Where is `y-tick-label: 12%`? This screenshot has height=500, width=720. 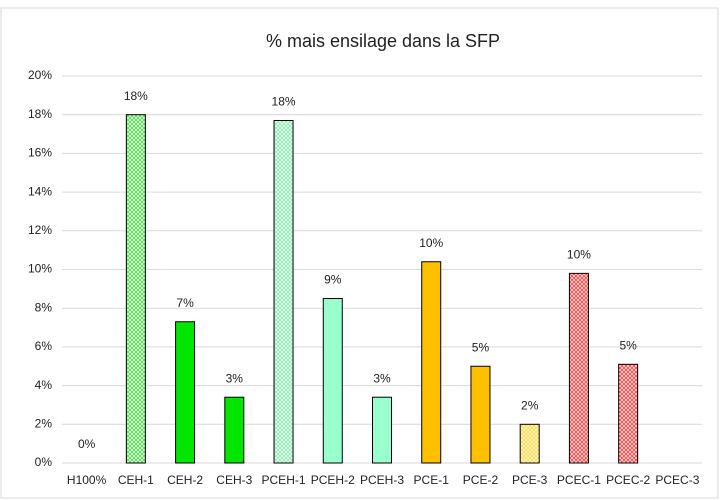
y-tick-label: 12% is located at coordinates (40, 230).